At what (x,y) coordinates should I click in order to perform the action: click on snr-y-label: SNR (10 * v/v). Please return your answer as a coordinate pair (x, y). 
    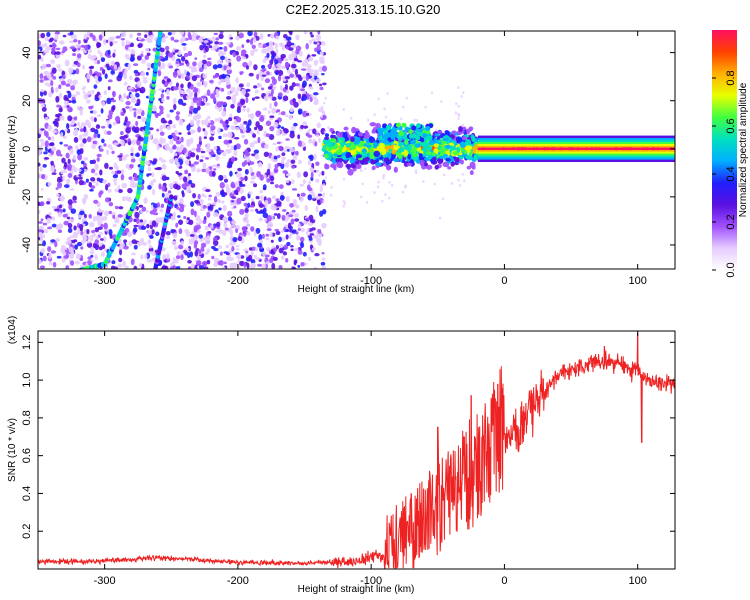
    Looking at the image, I should click on (12, 450).